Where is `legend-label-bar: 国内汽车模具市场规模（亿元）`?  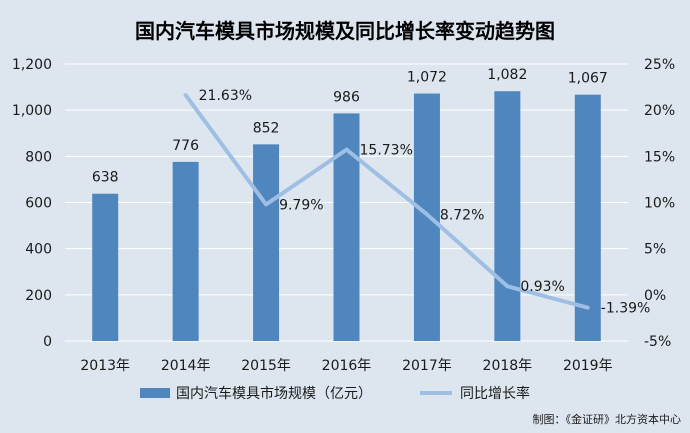 legend-label-bar: 国内汽车模具市场规模（亿元） is located at coordinates (274, 393).